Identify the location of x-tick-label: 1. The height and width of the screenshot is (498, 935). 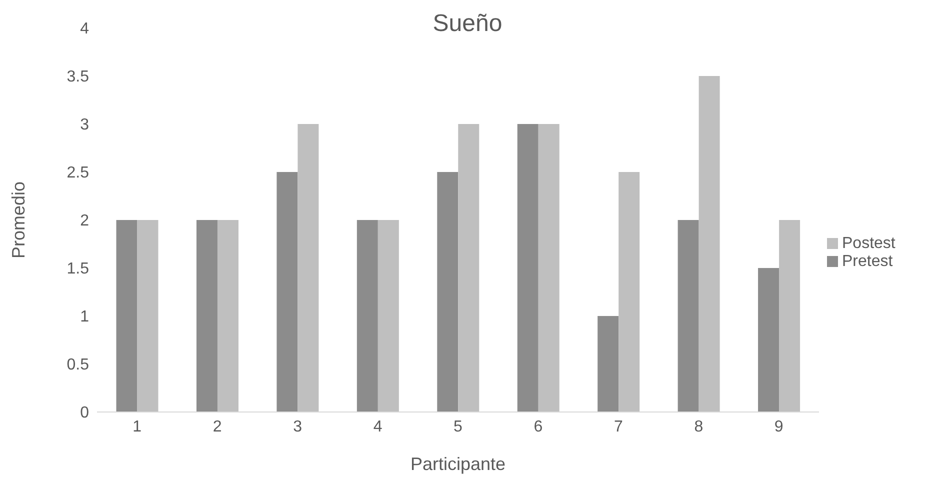
(137, 427).